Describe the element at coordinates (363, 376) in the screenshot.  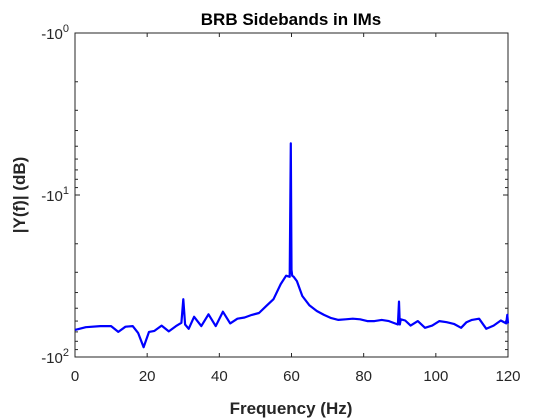
I see `x-tick-label: 80` at that location.